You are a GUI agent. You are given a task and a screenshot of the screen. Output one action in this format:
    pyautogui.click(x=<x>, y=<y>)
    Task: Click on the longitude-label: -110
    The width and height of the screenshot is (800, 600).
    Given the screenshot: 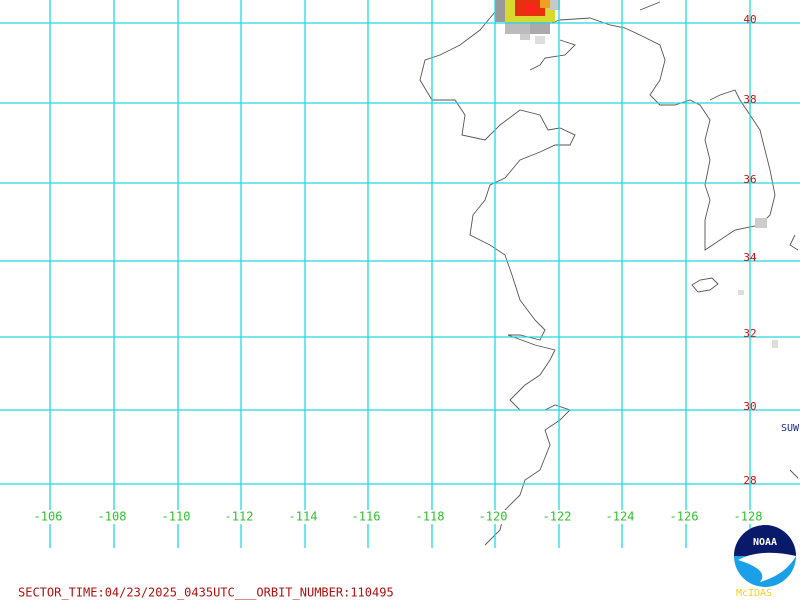 What is the action you would take?
    pyautogui.click(x=176, y=517)
    